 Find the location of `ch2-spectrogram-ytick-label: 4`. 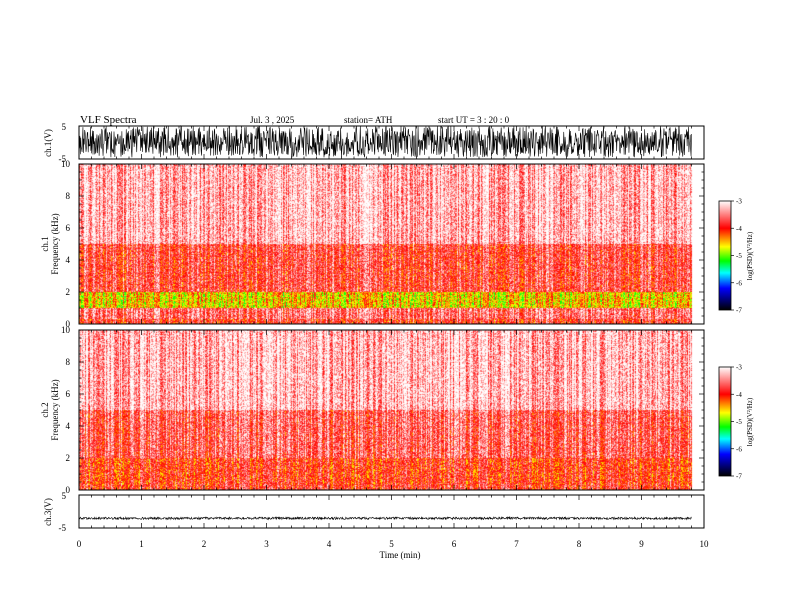

ch2-spectrogram-ytick-label: 4 is located at coordinates (68, 426).